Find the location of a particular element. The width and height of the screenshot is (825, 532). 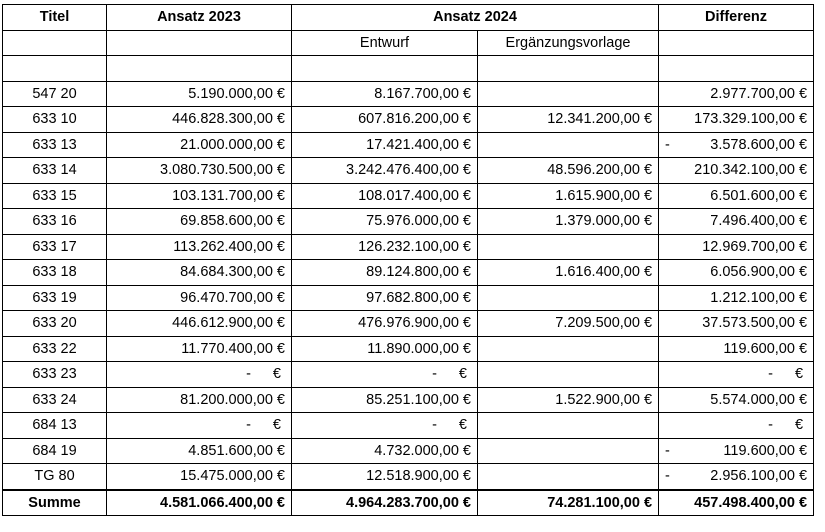

entwurf-cell: 108.017.400,00 € is located at coordinates (384, 195).